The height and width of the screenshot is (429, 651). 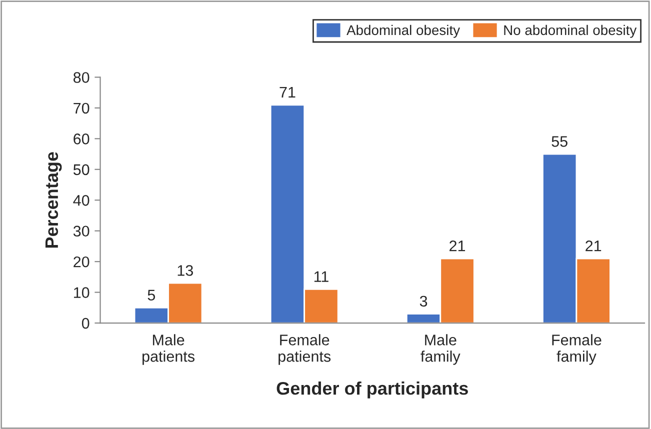 What do you see at coordinates (304, 349) in the screenshot?
I see `x-tick-label: Female patients` at bounding box center [304, 349].